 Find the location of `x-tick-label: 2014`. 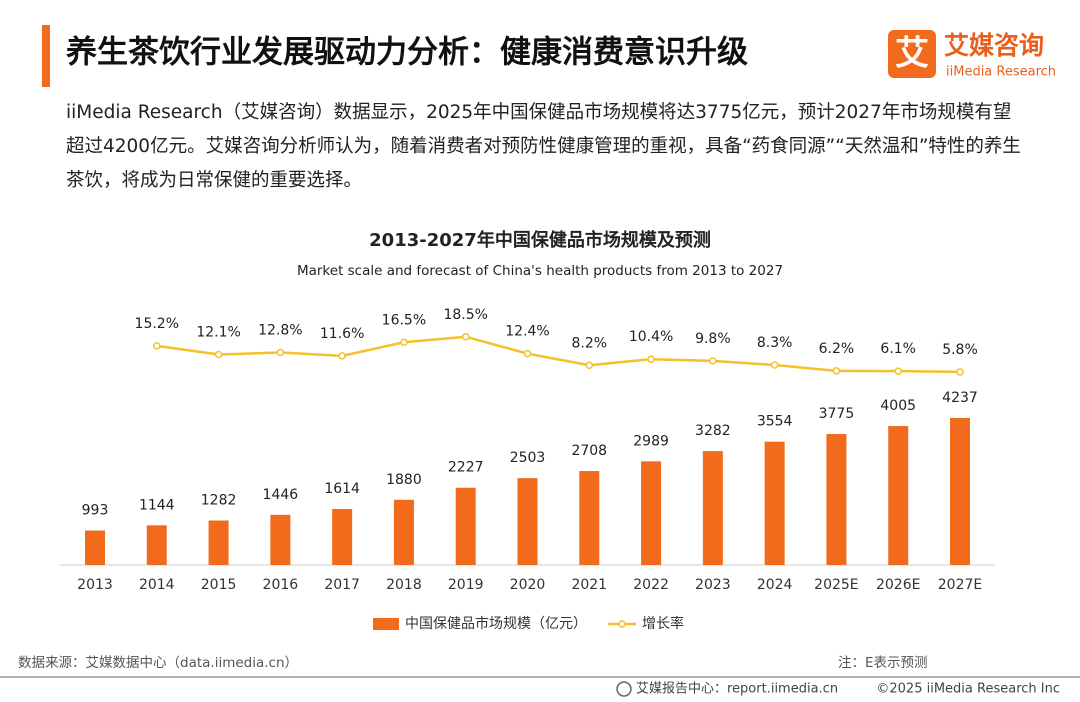

x-tick-label: 2014 is located at coordinates (157, 585).